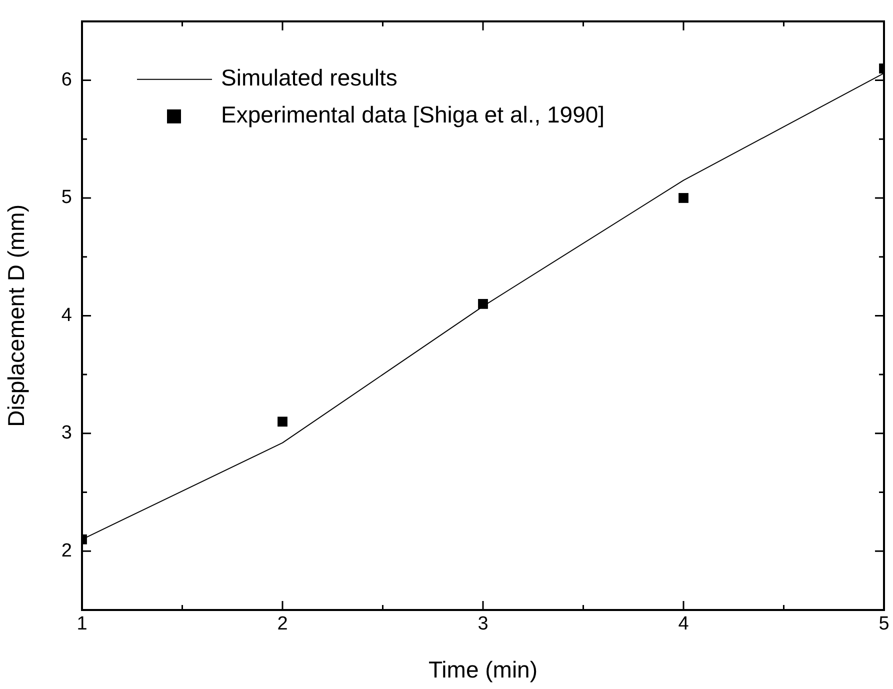 The image size is (893, 689). Describe the element at coordinates (309, 77) in the screenshot. I see `legend-label: Simulated results` at that location.